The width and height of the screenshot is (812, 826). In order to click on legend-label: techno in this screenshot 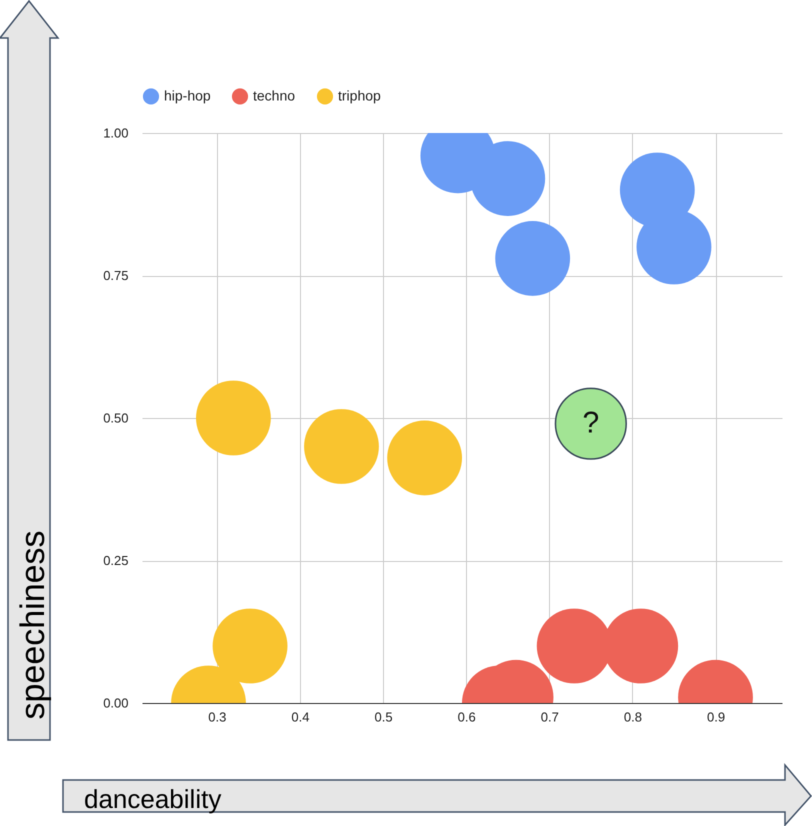, I will do `click(274, 95)`.